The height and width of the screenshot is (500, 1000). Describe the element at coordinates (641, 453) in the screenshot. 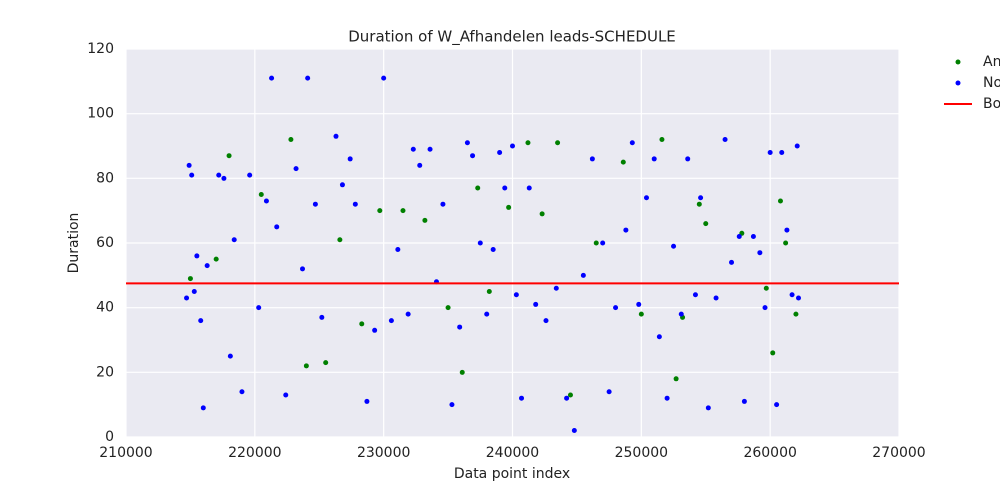

I see `x-tick-label: 250000` at that location.